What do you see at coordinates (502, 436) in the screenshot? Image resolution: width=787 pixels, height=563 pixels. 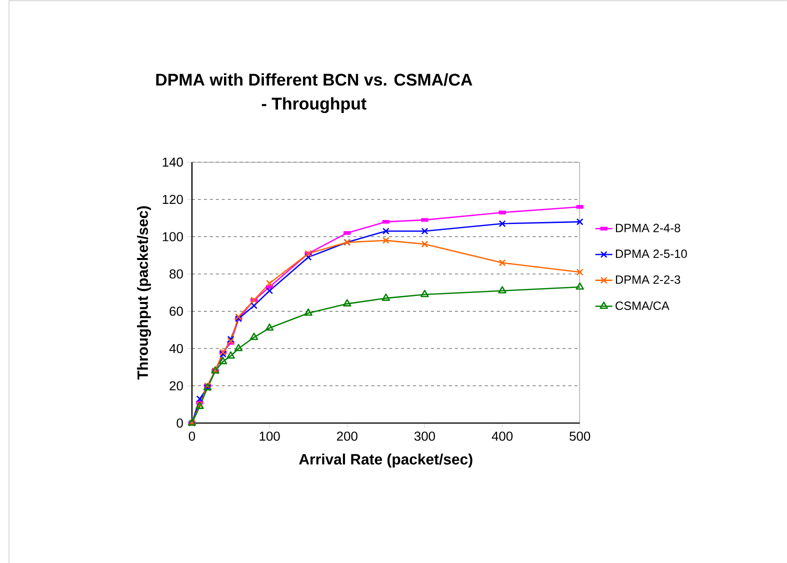 I see `x-tick-label: 400` at bounding box center [502, 436].